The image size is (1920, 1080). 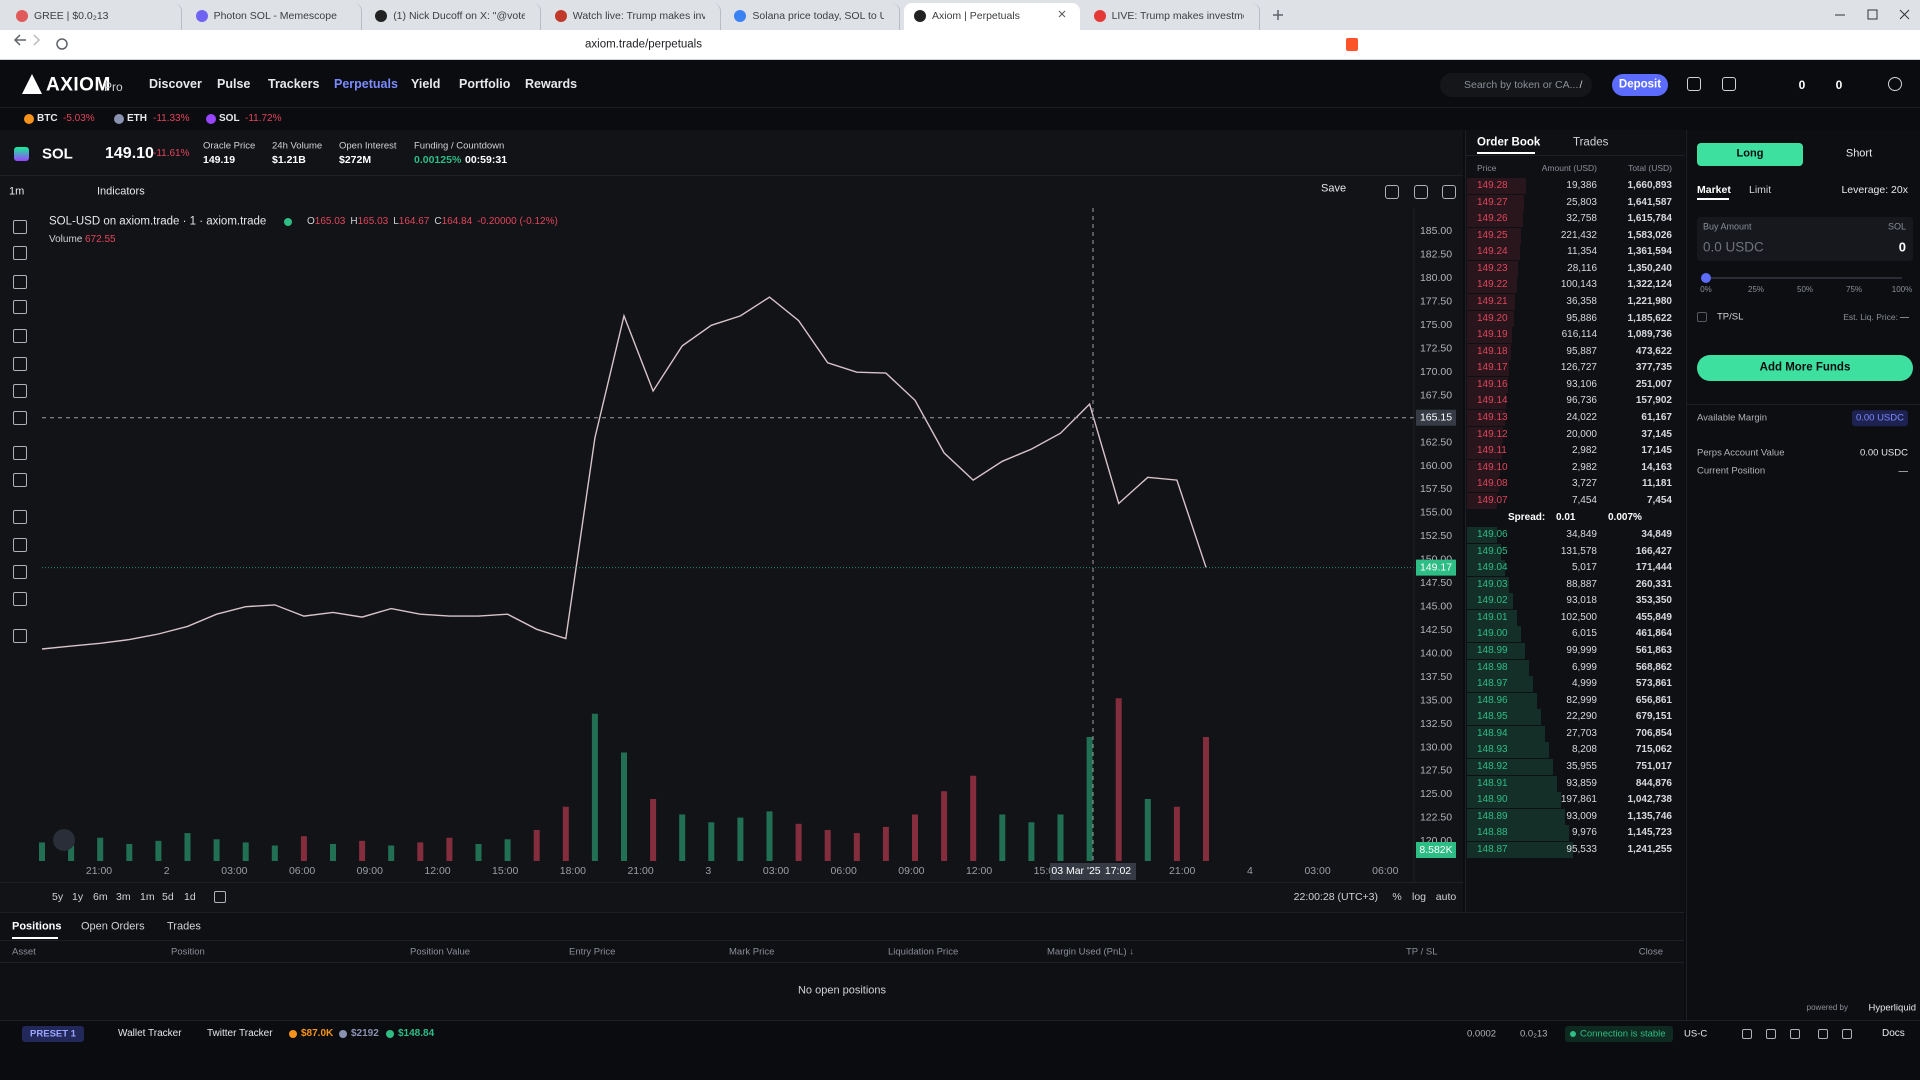 I want to click on slider-knob, so click(x=1706, y=278).